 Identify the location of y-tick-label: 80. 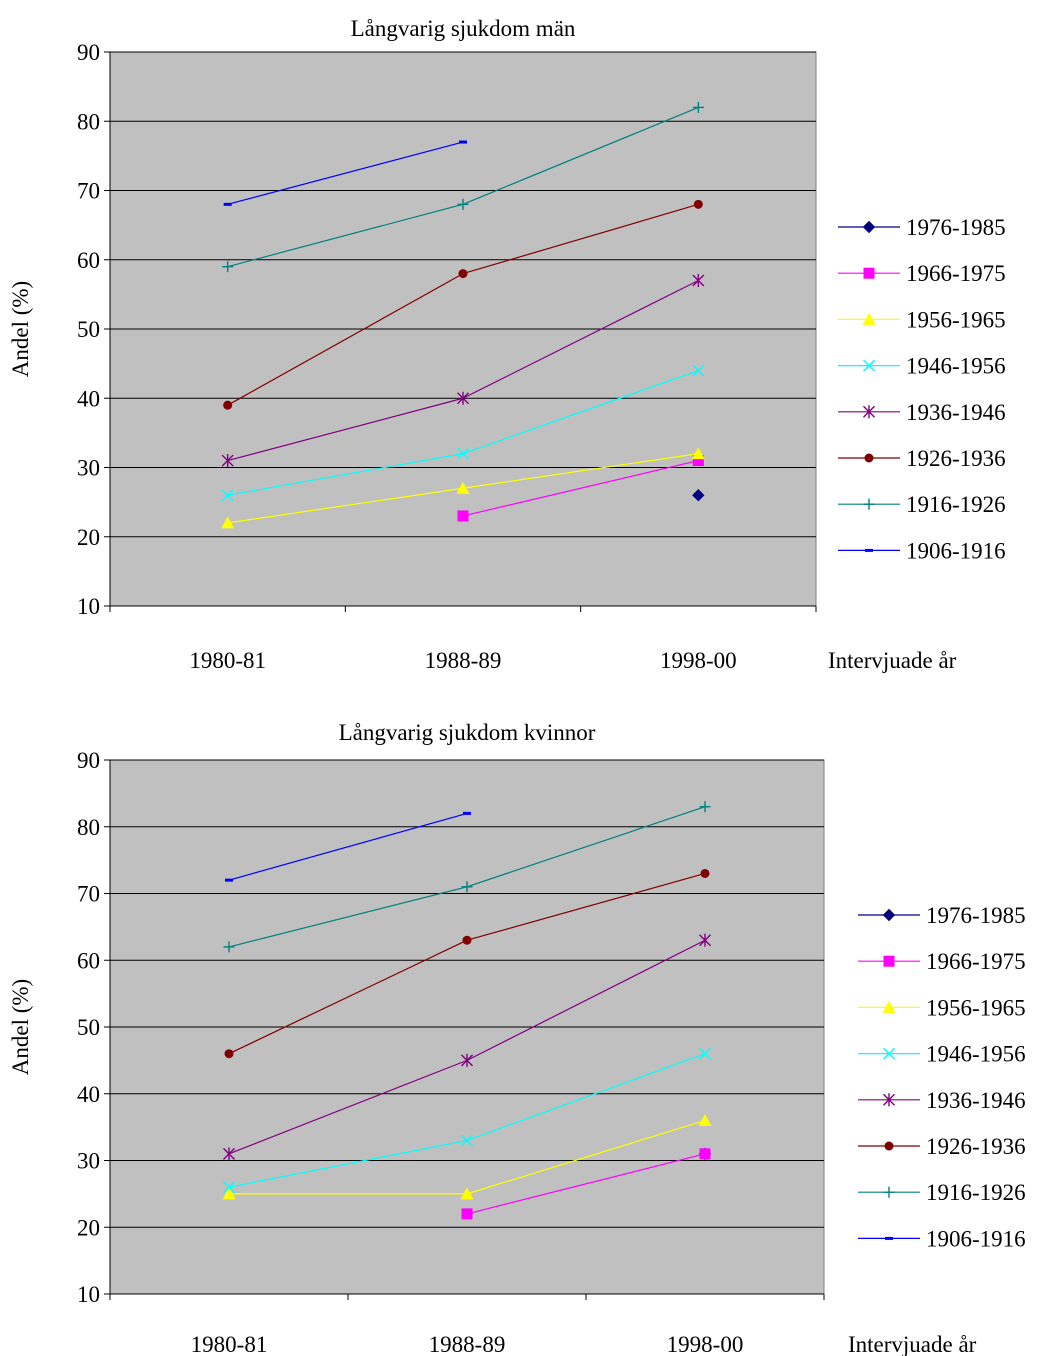
(88, 827).